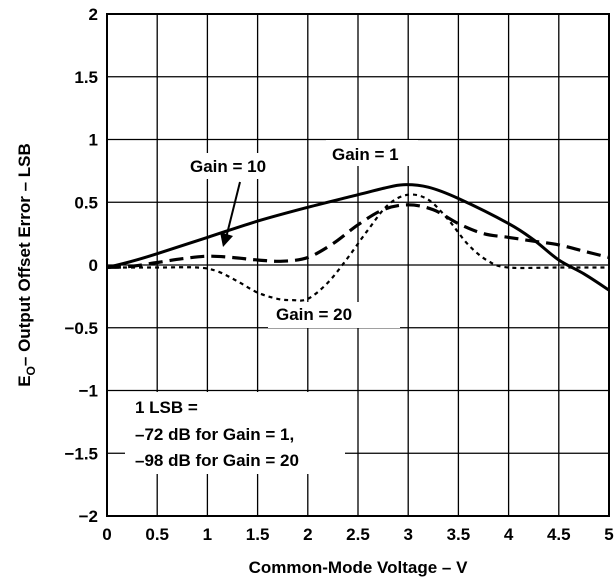 The height and width of the screenshot is (584, 616). I want to click on lsb-note-line3: –98 dB for Gain = 20, so click(217, 460).